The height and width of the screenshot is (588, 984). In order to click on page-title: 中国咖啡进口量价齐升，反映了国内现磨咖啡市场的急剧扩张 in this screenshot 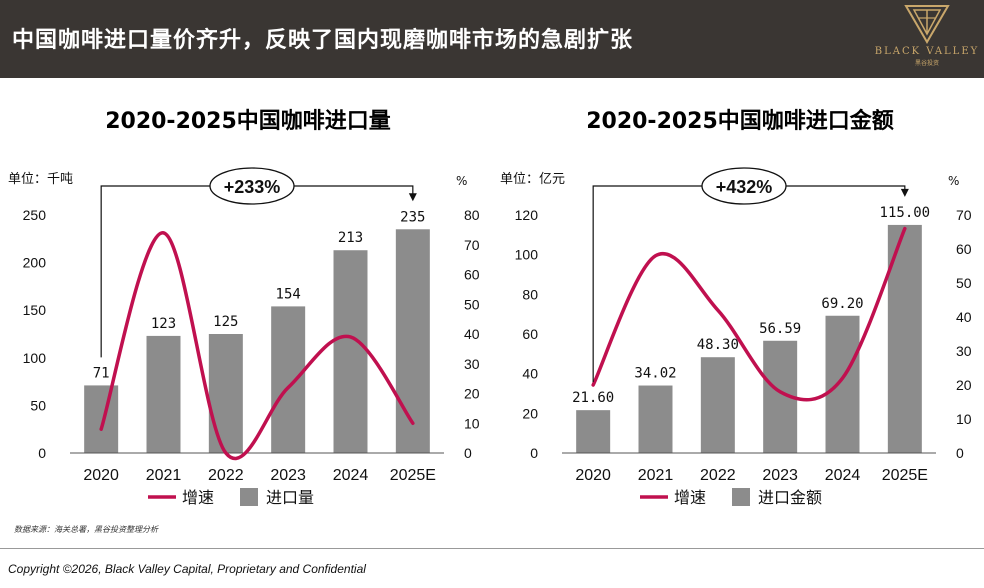, I will do `click(323, 40)`.